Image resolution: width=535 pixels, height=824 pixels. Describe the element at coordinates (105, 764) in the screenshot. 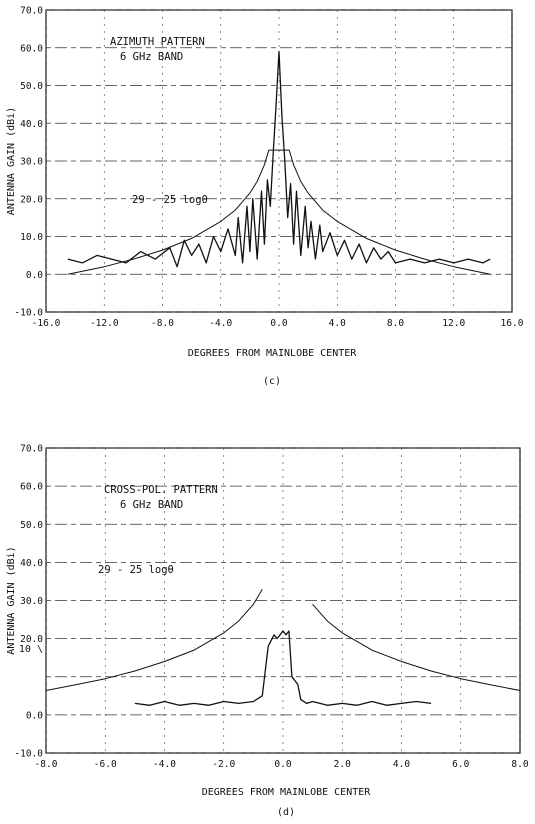

I see `x-tick-label: -6.0` at that location.